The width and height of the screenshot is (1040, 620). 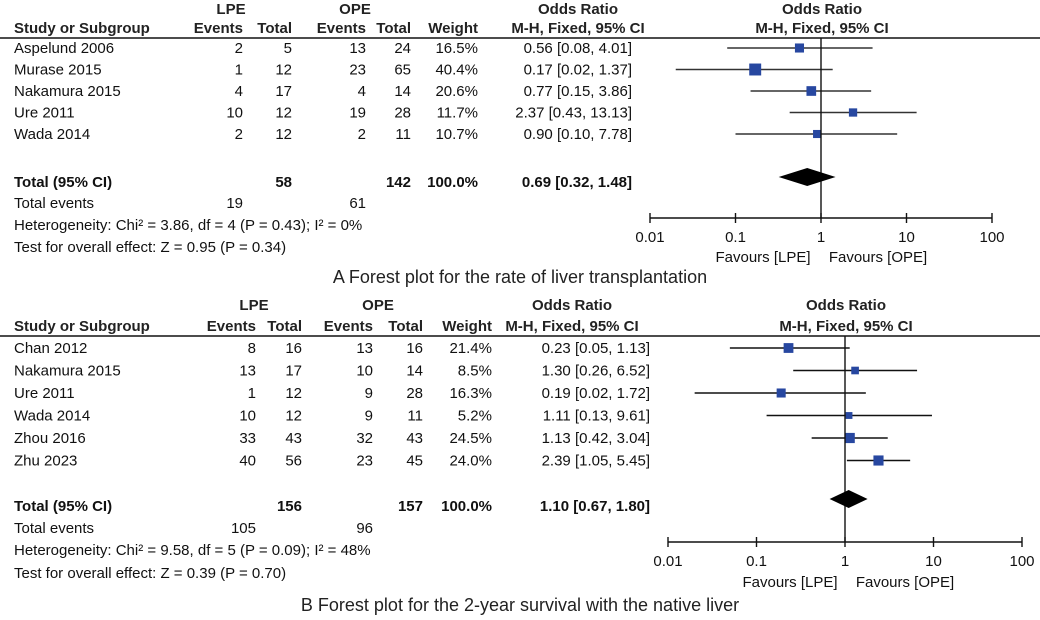 What do you see at coordinates (364, 528) in the screenshot?
I see `total-events-e2-b: 96` at bounding box center [364, 528].